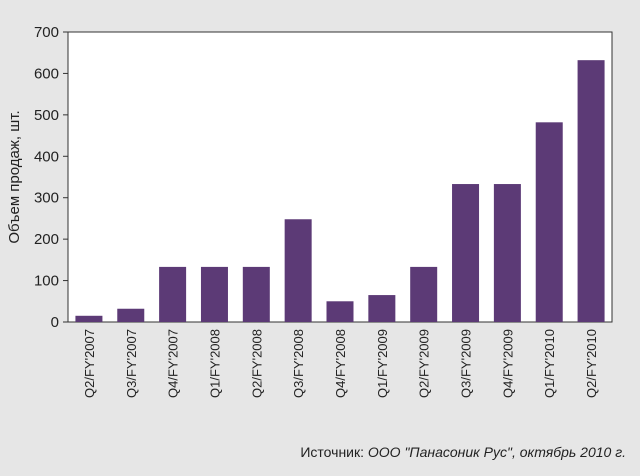  I want to click on x-tick-label: Q1/FY'2008, so click(214, 363).